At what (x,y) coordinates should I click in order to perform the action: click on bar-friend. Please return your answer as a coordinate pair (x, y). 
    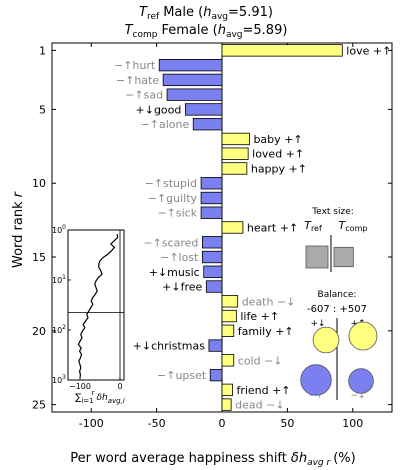
    Looking at the image, I should click on (227, 390).